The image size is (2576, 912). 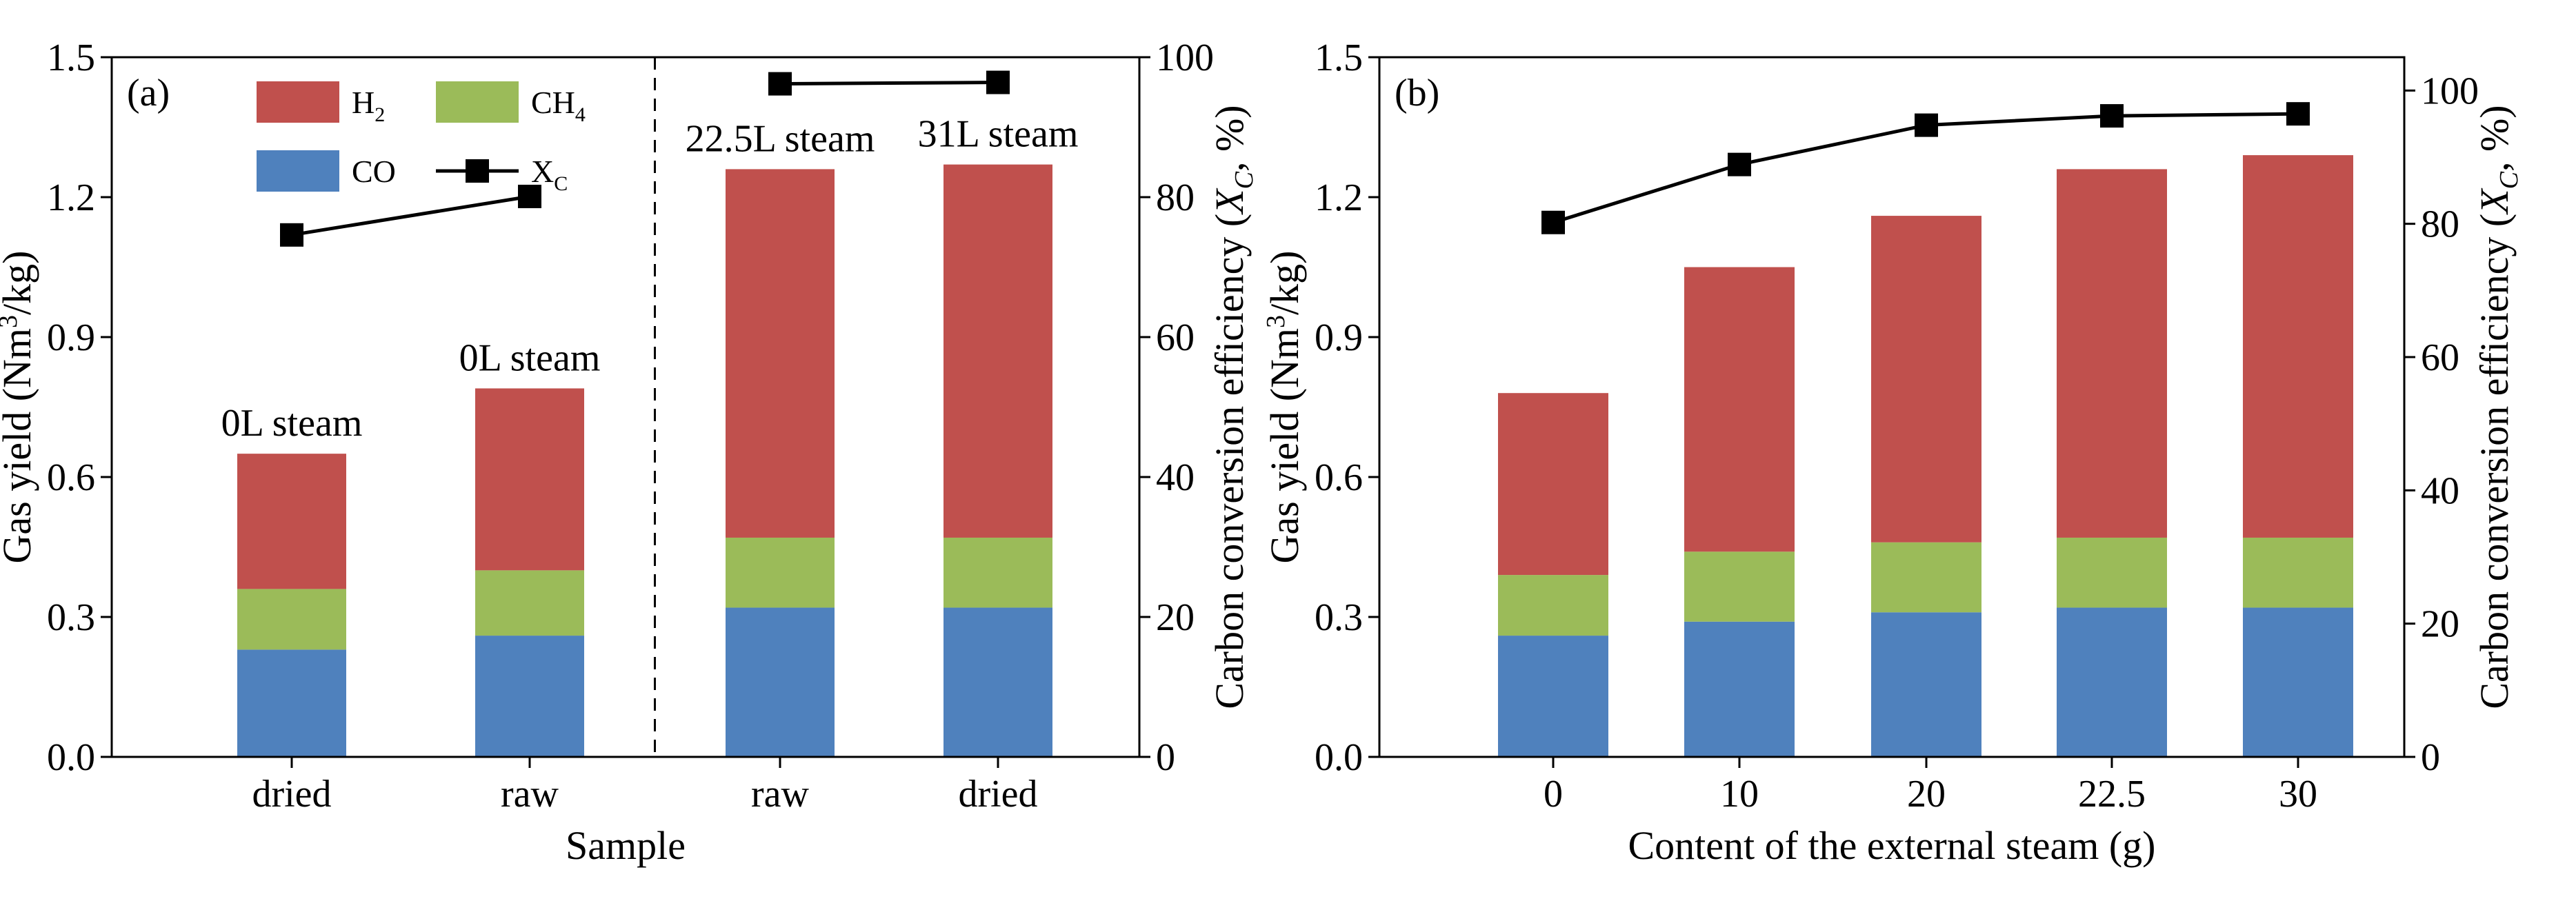 What do you see at coordinates (298, 171) in the screenshot?
I see `legend-swatch-co` at bounding box center [298, 171].